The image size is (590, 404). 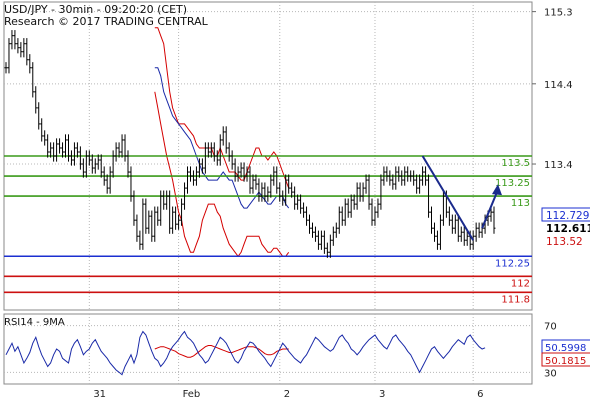 I want to click on level-label: 113.25, so click(x=512, y=183).